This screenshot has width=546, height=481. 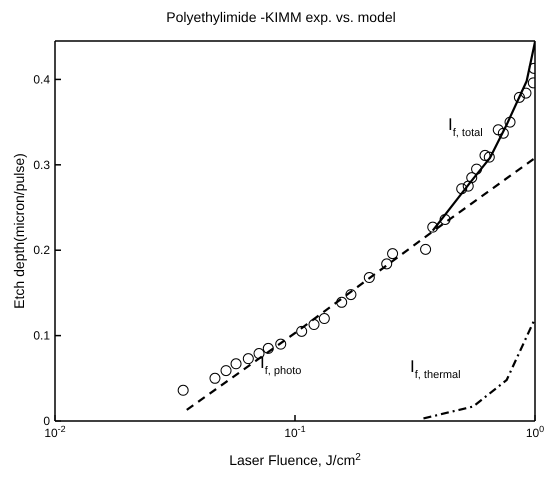 I want to click on y-axis-title: Etch depth(micron/pulse), so click(x=19, y=231).